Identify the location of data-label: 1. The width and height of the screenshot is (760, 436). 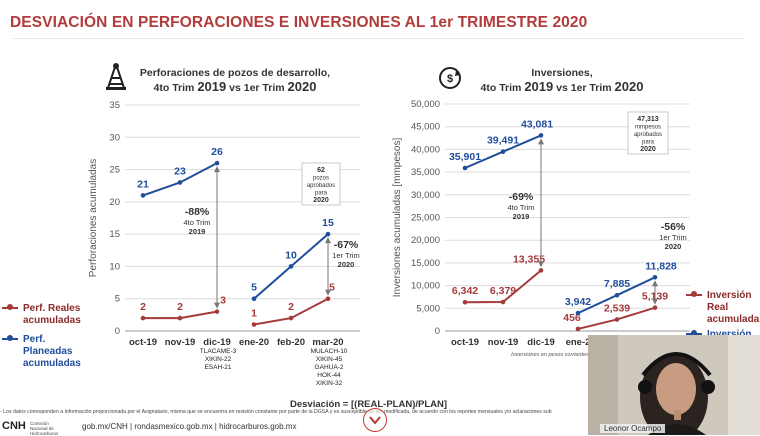
(254, 314).